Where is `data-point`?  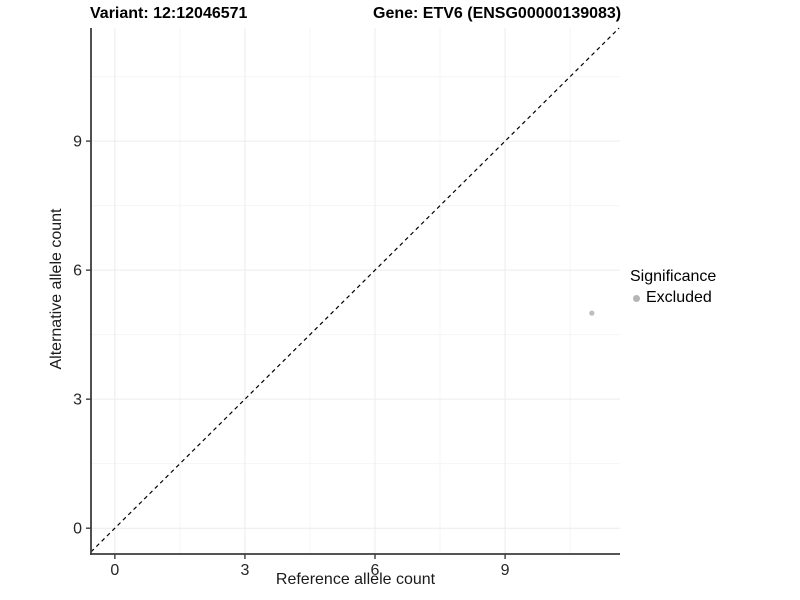 data-point is located at coordinates (592, 313).